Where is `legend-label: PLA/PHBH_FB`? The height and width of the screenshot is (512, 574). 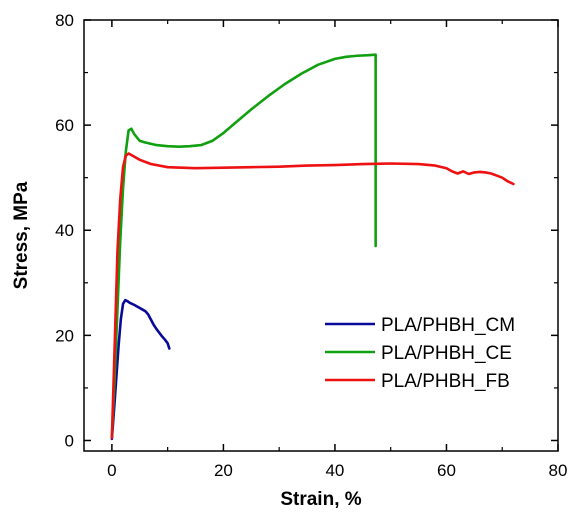
legend-label: PLA/PHBH_FB is located at coordinates (445, 381).